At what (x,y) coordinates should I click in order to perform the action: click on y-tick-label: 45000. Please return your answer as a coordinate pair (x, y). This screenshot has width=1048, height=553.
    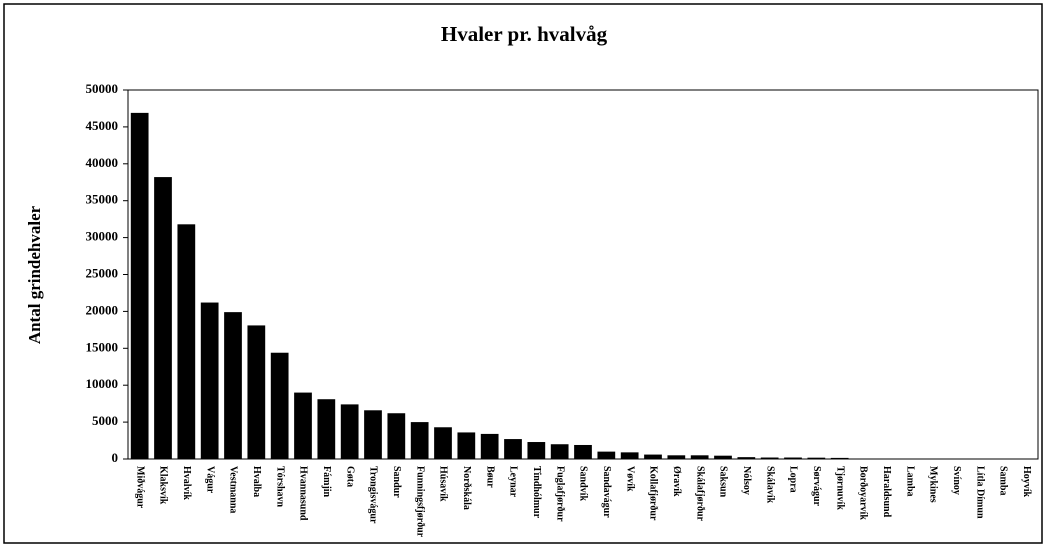
    Looking at the image, I should click on (102, 125).